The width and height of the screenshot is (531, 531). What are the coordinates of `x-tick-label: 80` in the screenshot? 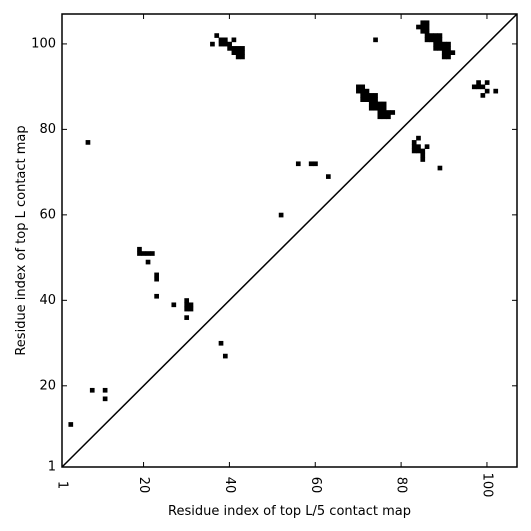 It's located at (401, 485).